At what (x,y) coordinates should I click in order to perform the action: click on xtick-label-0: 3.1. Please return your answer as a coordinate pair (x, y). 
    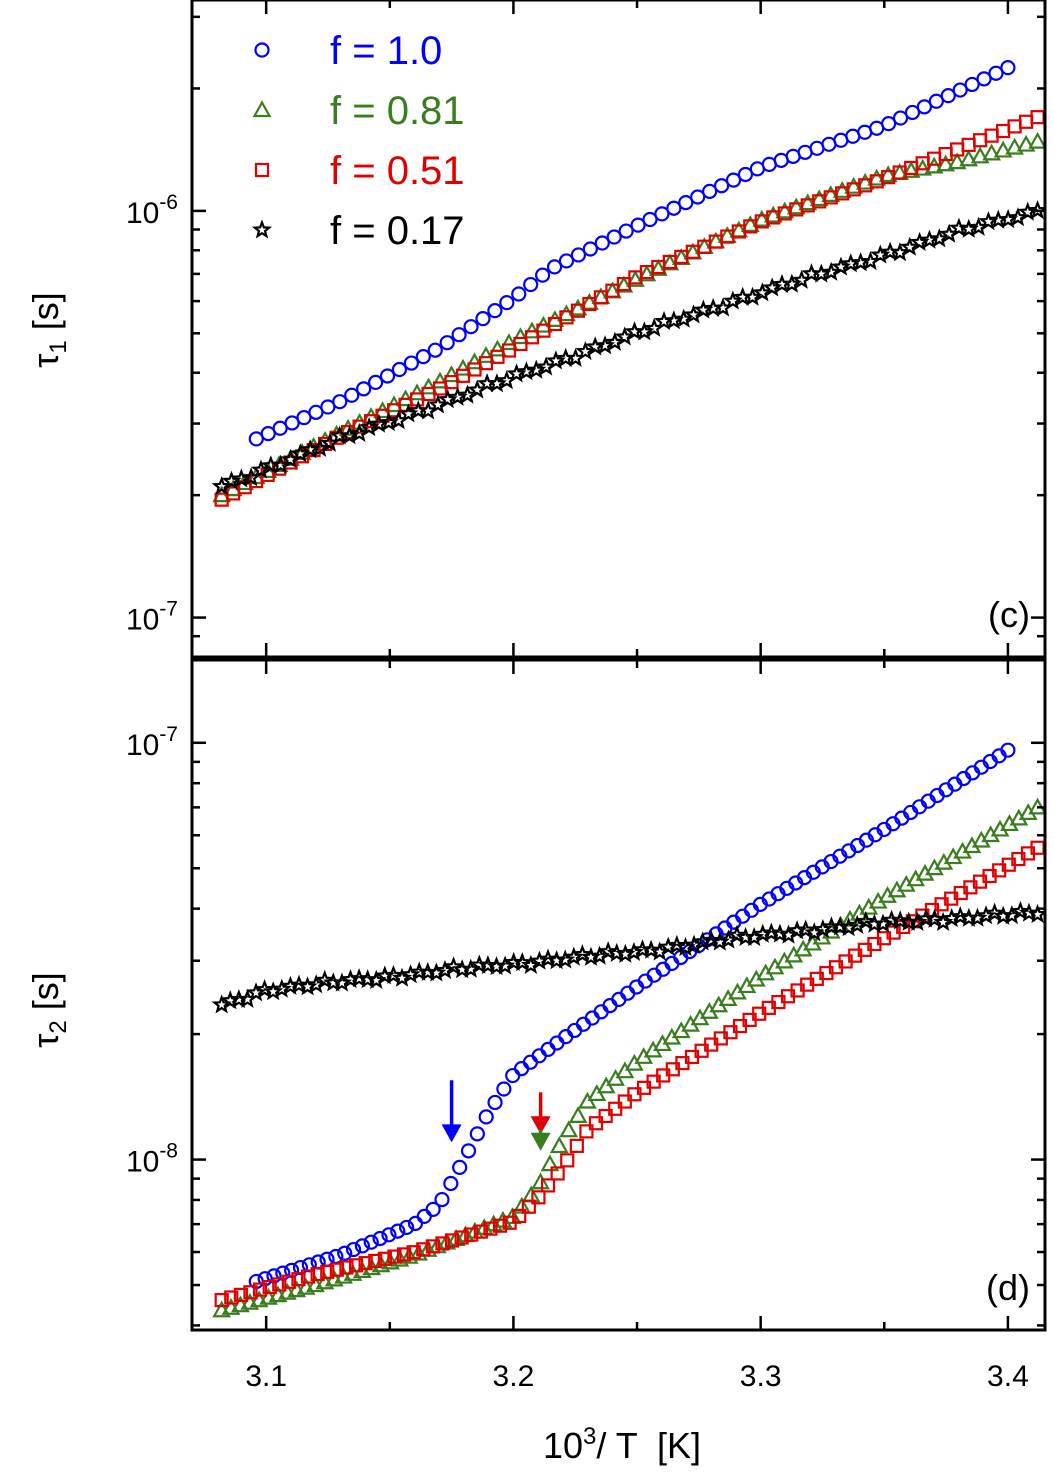
    Looking at the image, I should click on (266, 1376).